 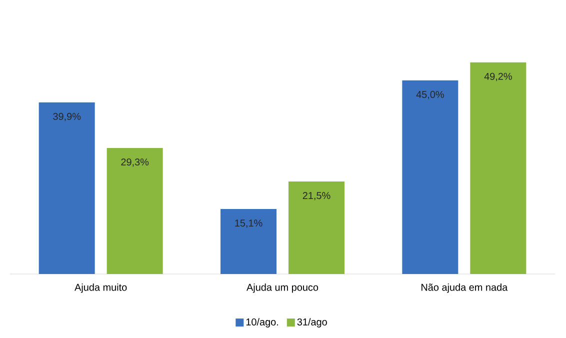 I want to click on data-label: 15,1%, so click(x=248, y=224).